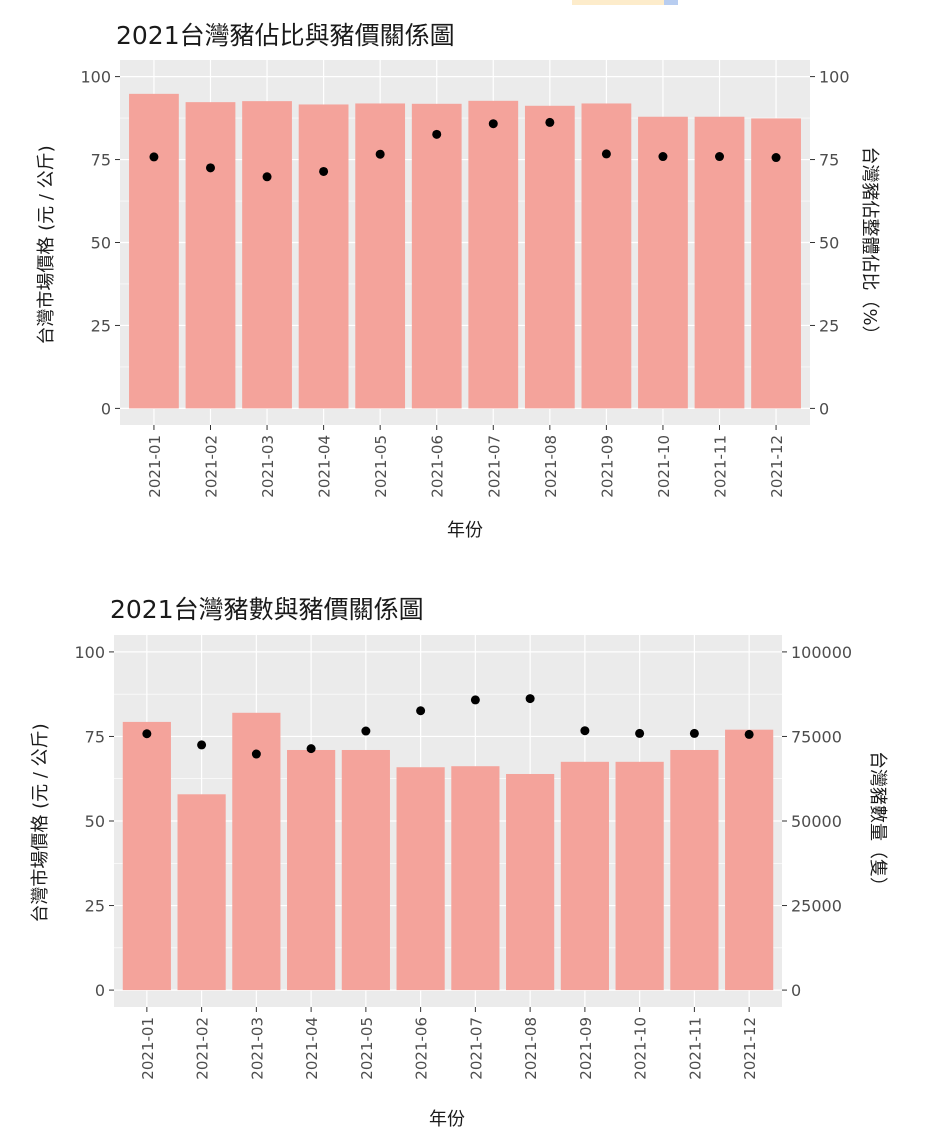 The image size is (932, 1146). Describe the element at coordinates (531, 1048) in the screenshot. I see `x-tick-label: 2021-08` at that location.